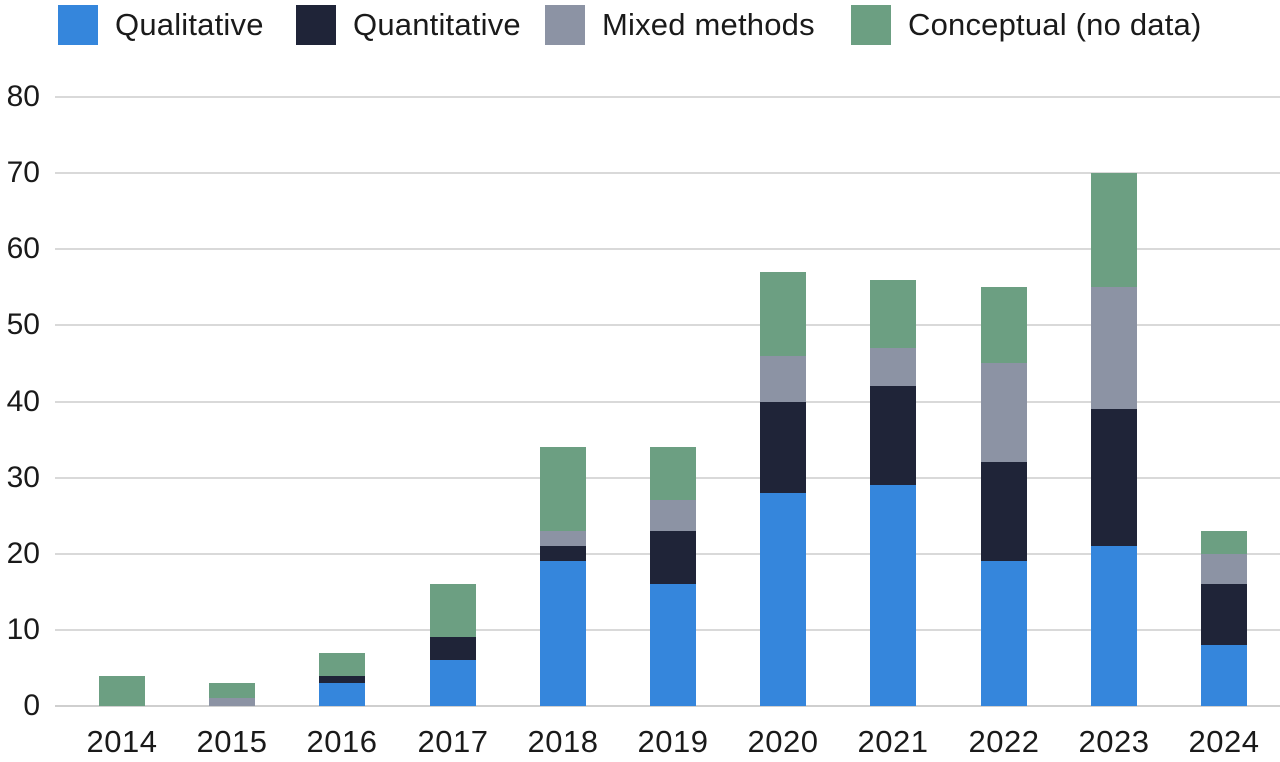  What do you see at coordinates (1055, 24) in the screenshot?
I see `legend-label: Conceptual (no data)` at bounding box center [1055, 24].